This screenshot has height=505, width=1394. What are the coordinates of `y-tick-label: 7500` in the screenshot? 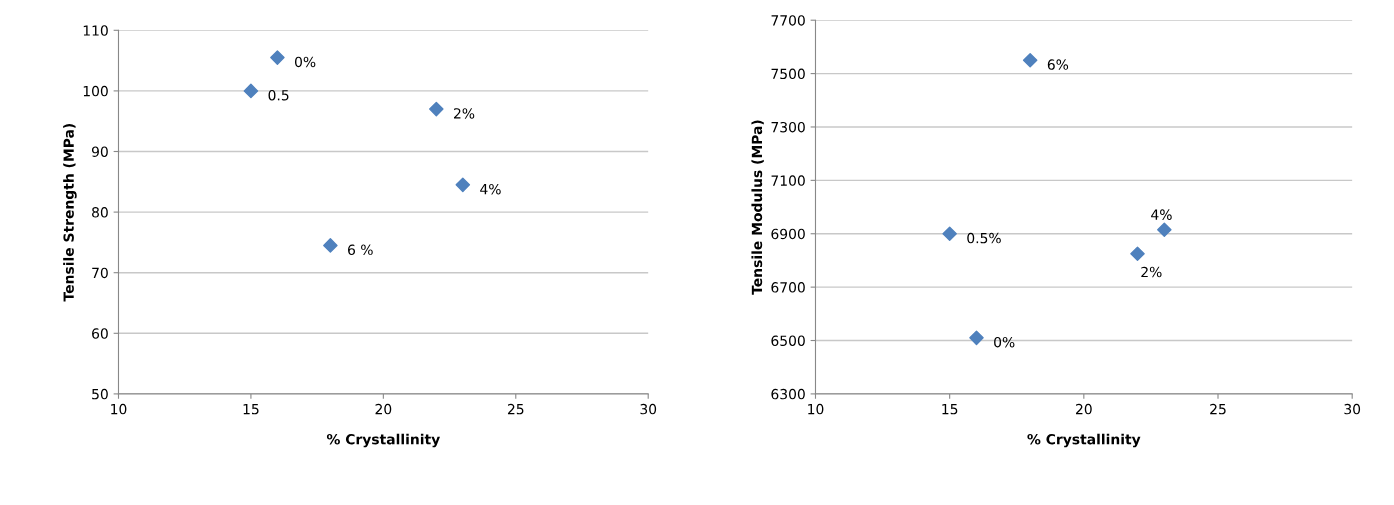 It's located at (788, 74).